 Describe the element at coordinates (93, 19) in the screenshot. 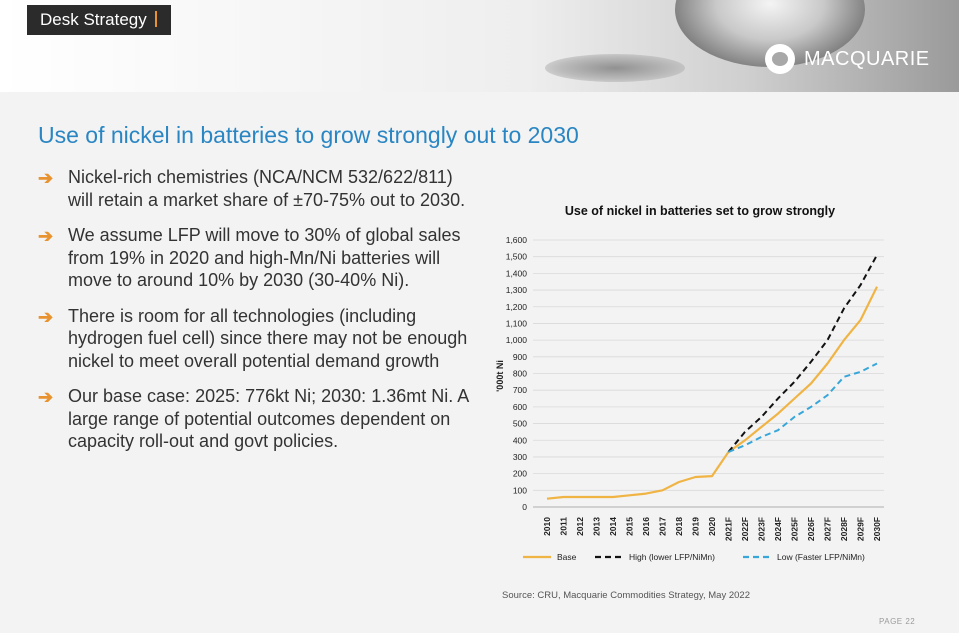

I see `desk-label: Desk Strategy` at that location.